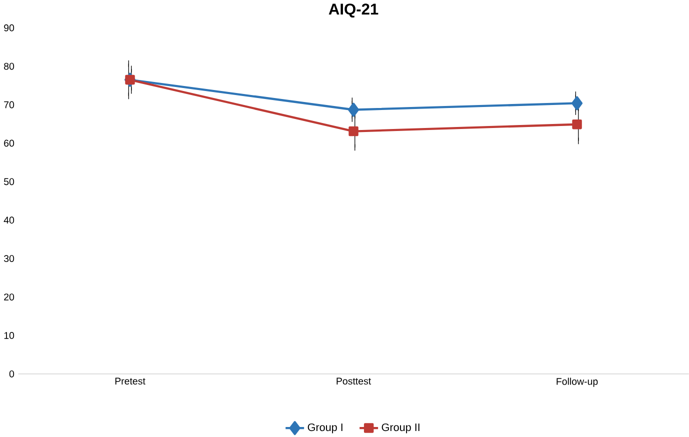 Image resolution: width=689 pixels, height=437 pixels. I want to click on y-tick-label: 60, so click(9, 143).